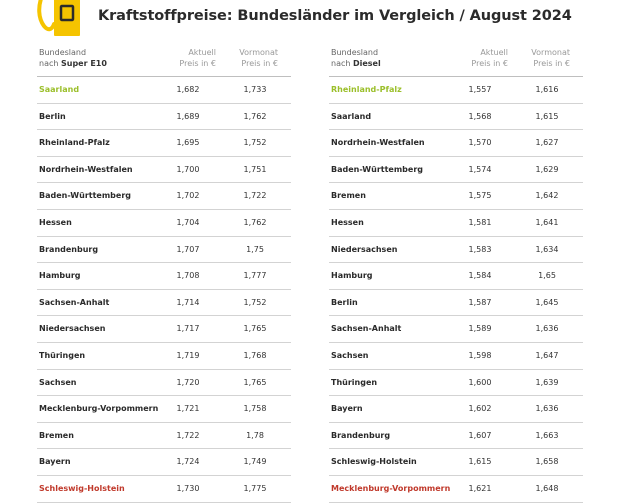  What do you see at coordinates (255, 169) in the screenshot?
I see `previous-price: 1,751` at bounding box center [255, 169].